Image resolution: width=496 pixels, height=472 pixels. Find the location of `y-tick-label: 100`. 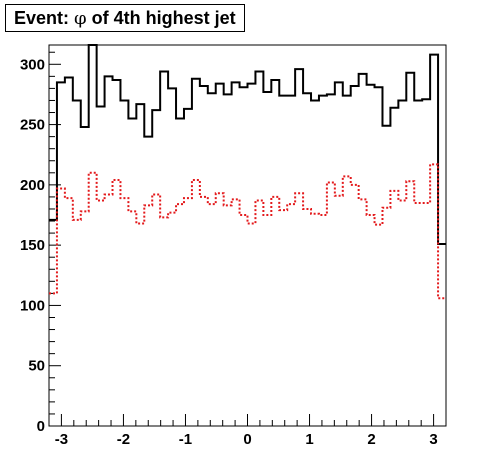

y-tick-label: 100 is located at coordinates (32, 305).